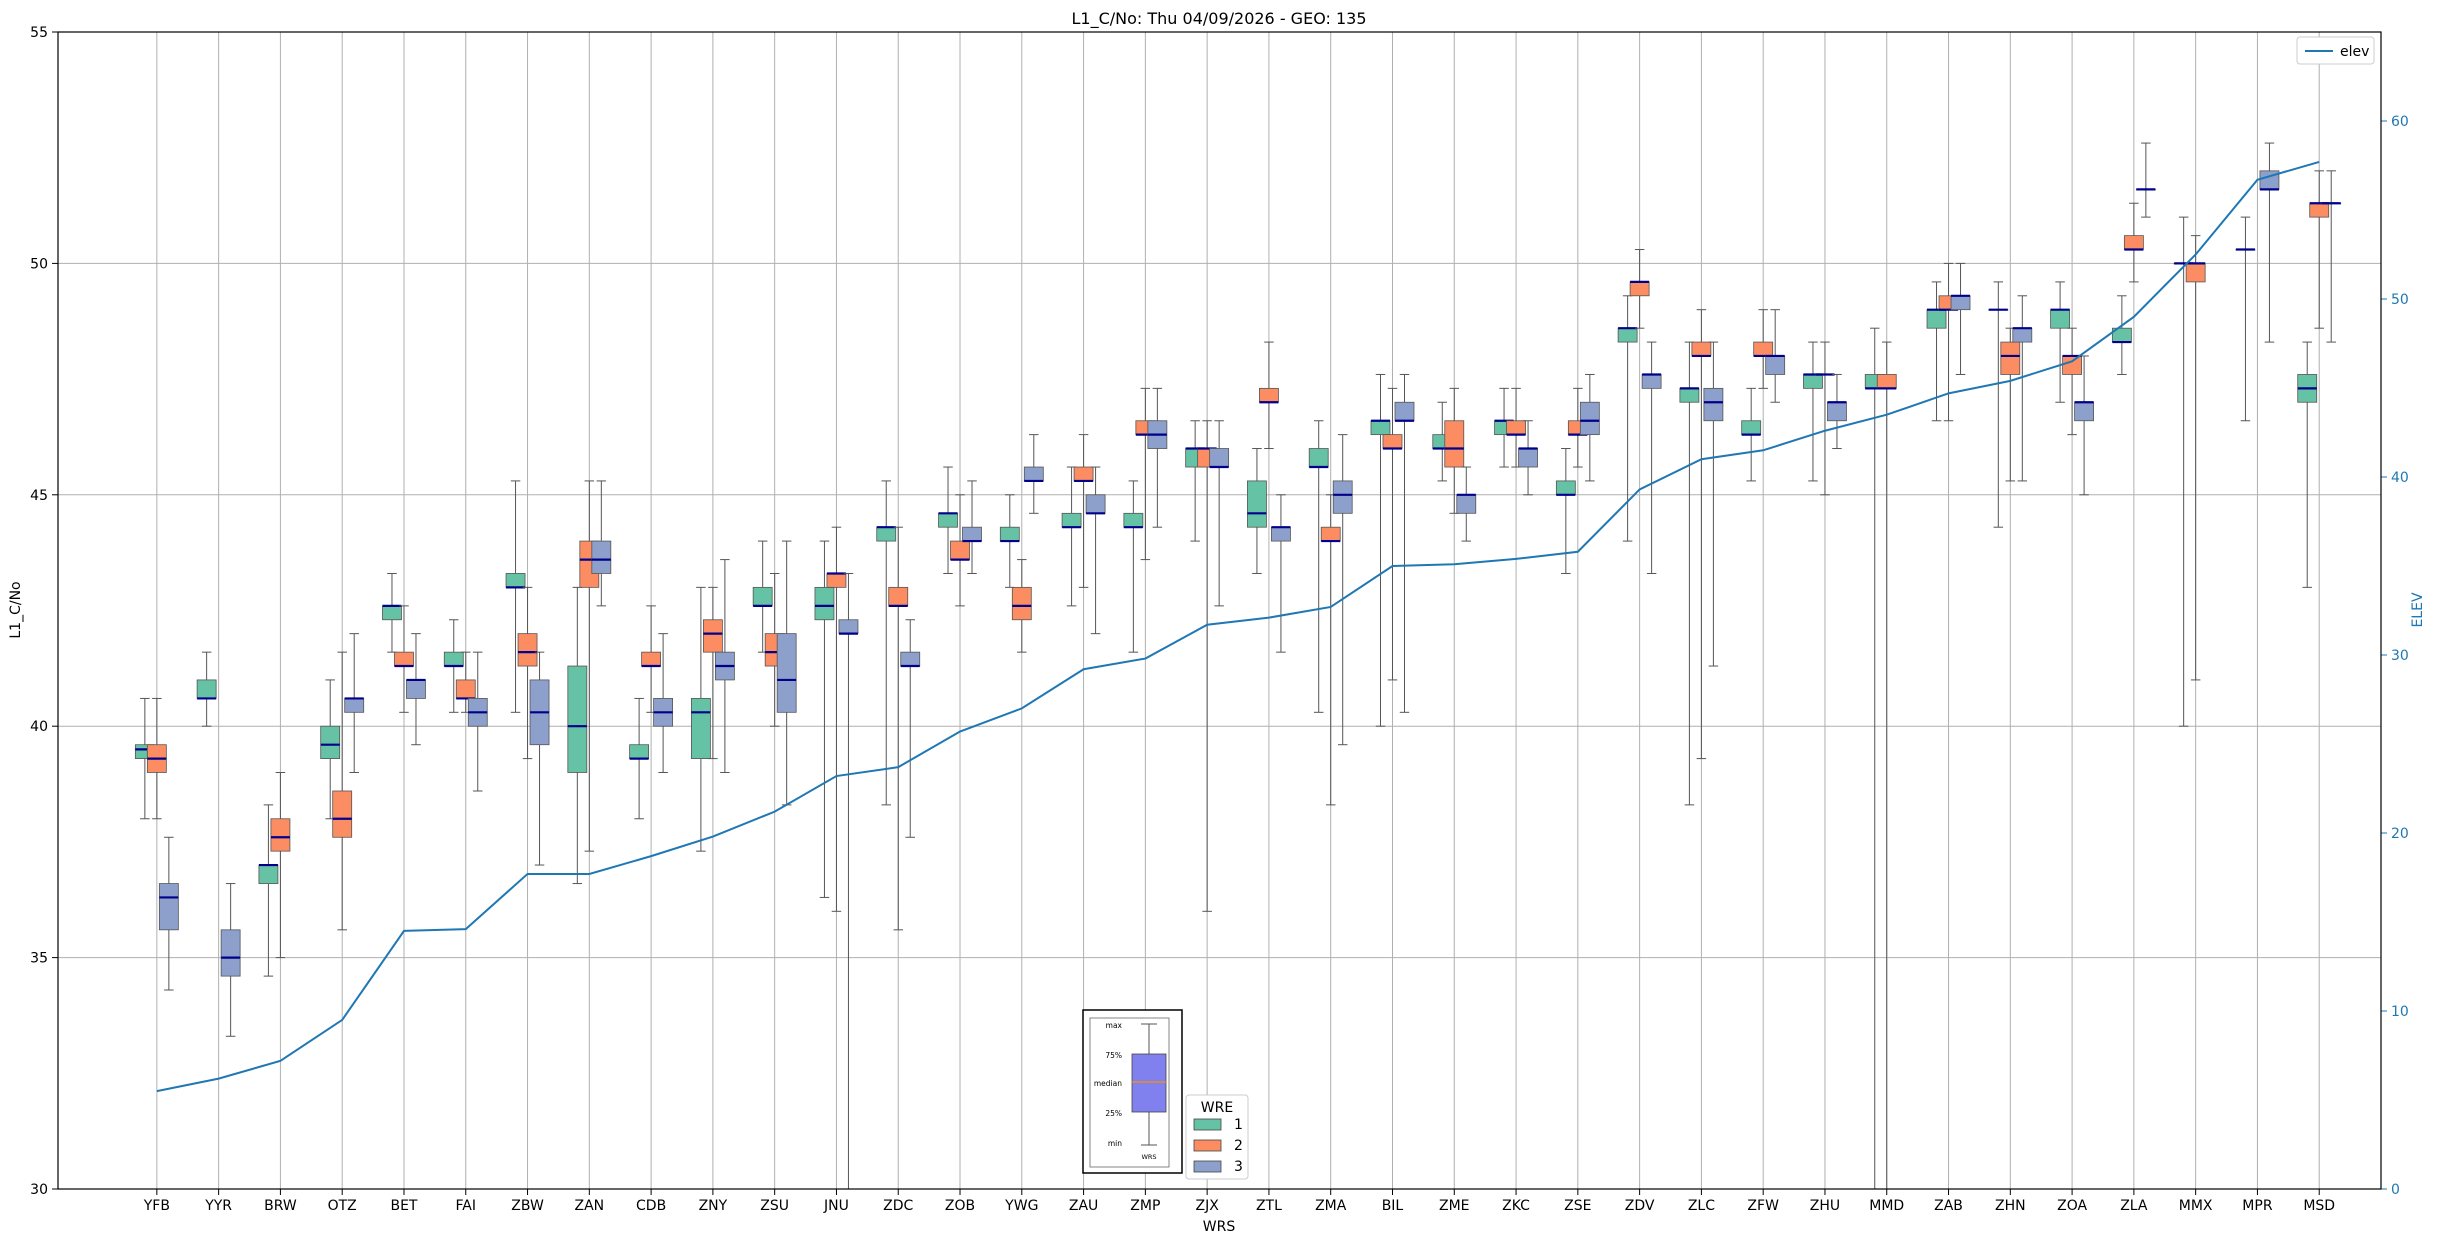 Image resolution: width=2438 pixels, height=1240 pixels. I want to click on box-msd-wre3, so click(2331, 256).